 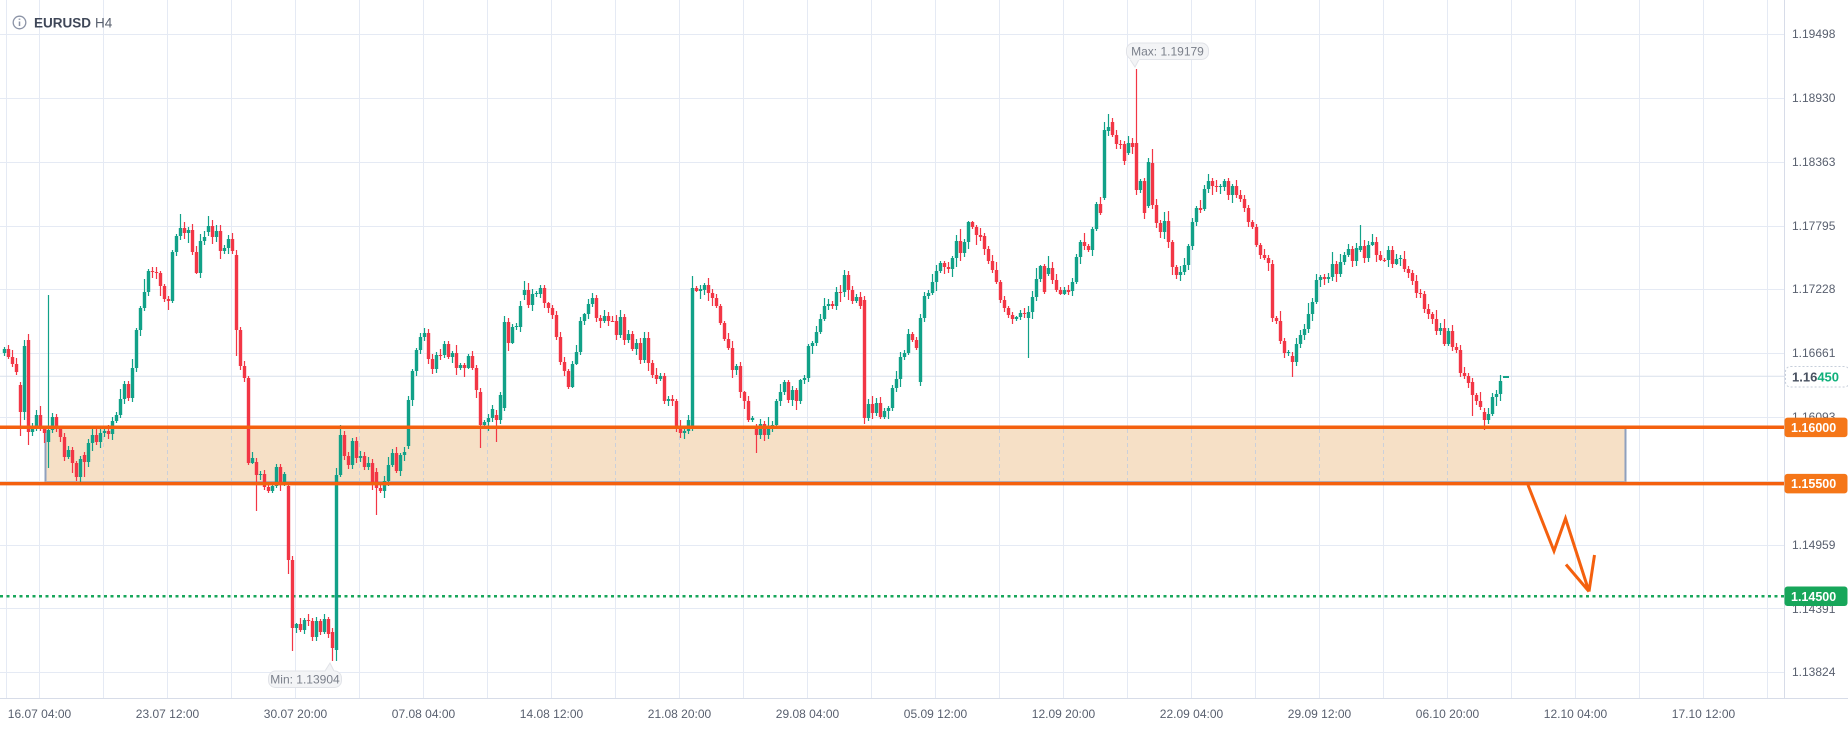 What do you see at coordinates (1704, 714) in the screenshot?
I see `svg-text: 17.10 12:00` at bounding box center [1704, 714].